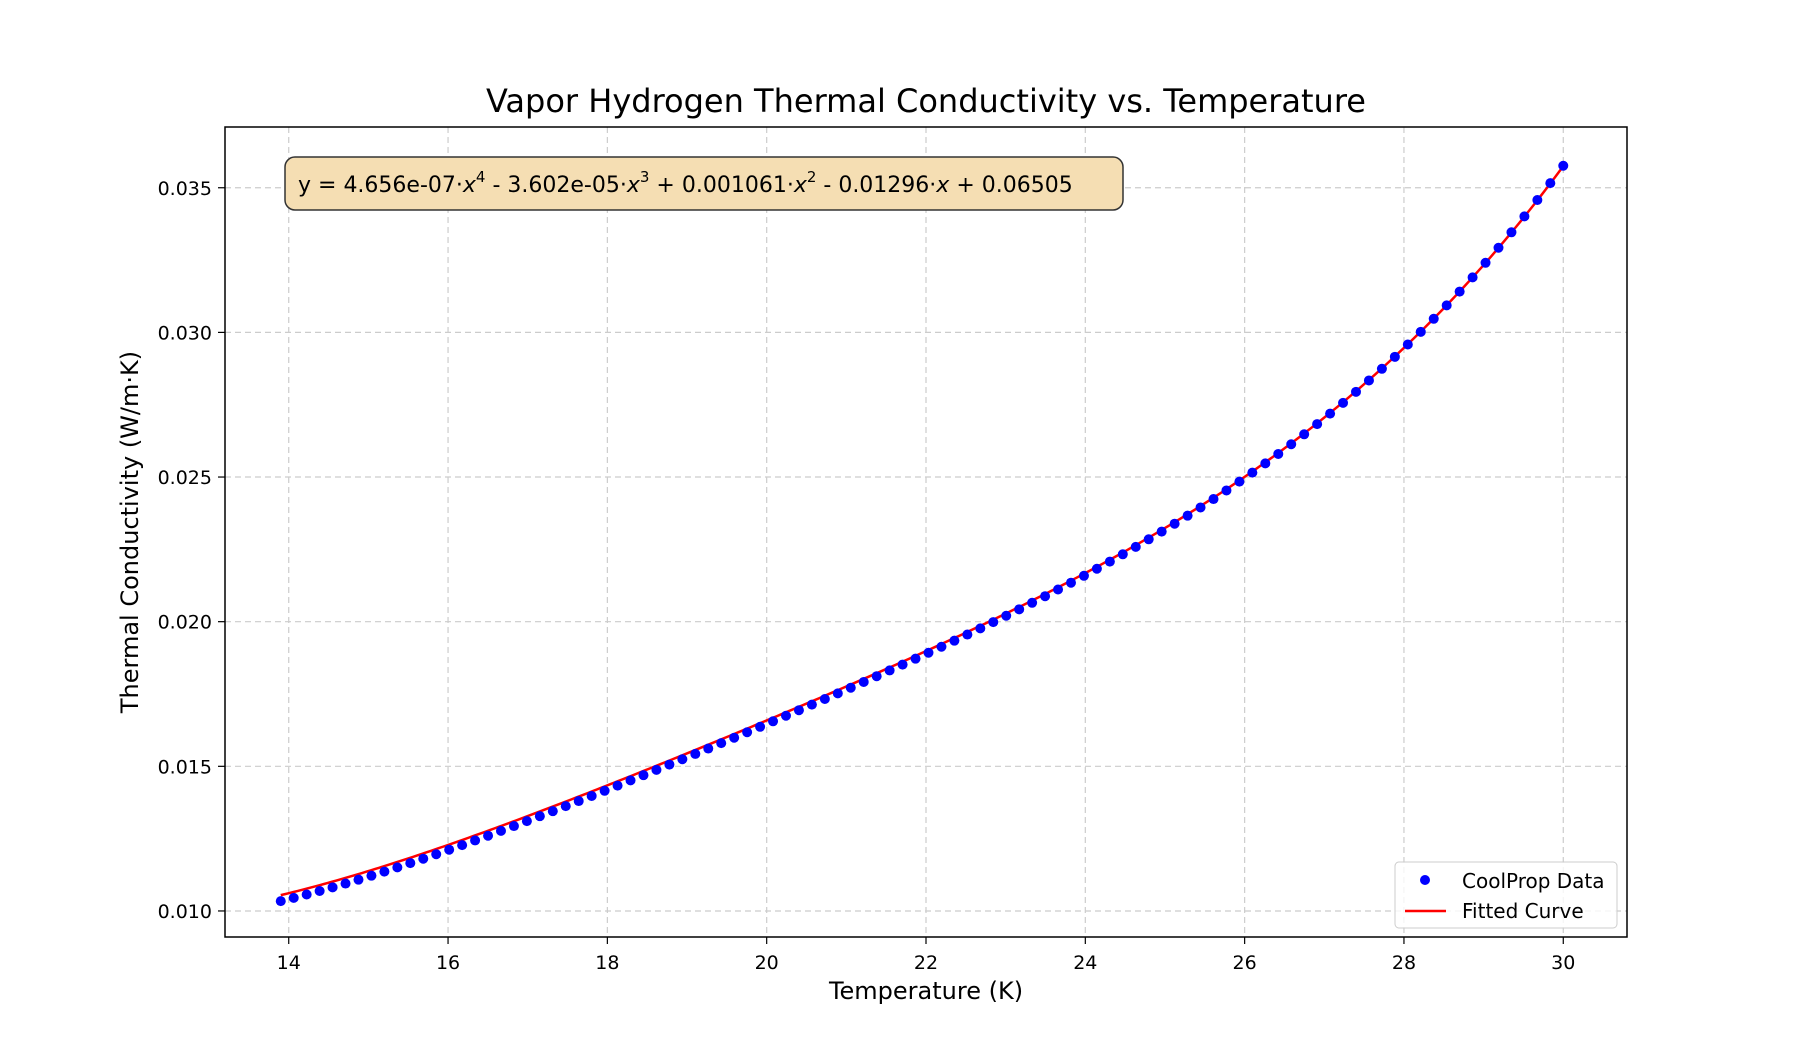 Image resolution: width=1800 pixels, height=1050 pixels. I want to click on y-tick-label: 0.025, so click(185, 478).